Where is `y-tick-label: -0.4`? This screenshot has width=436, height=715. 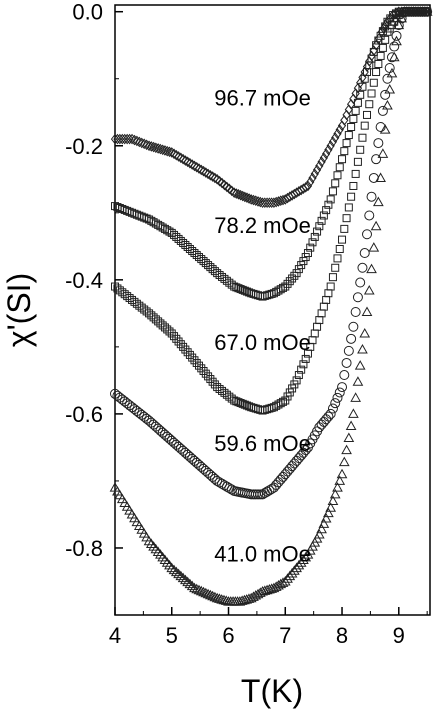
y-tick-label: -0.4 is located at coordinates (84, 280).